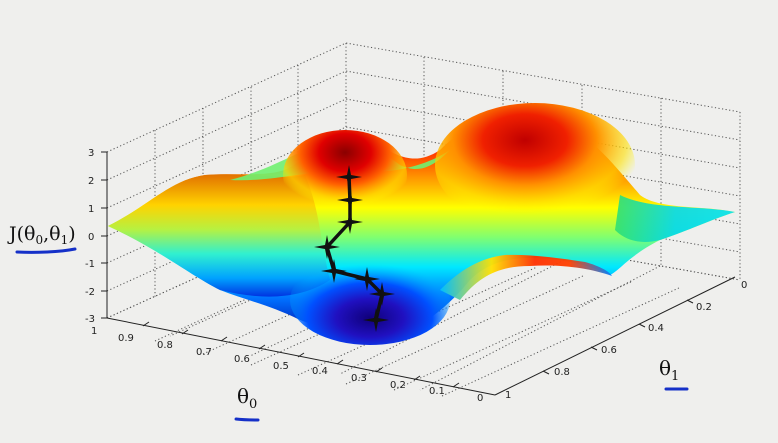 The image size is (778, 443). I want to click on x-label-underline, so click(247, 419).